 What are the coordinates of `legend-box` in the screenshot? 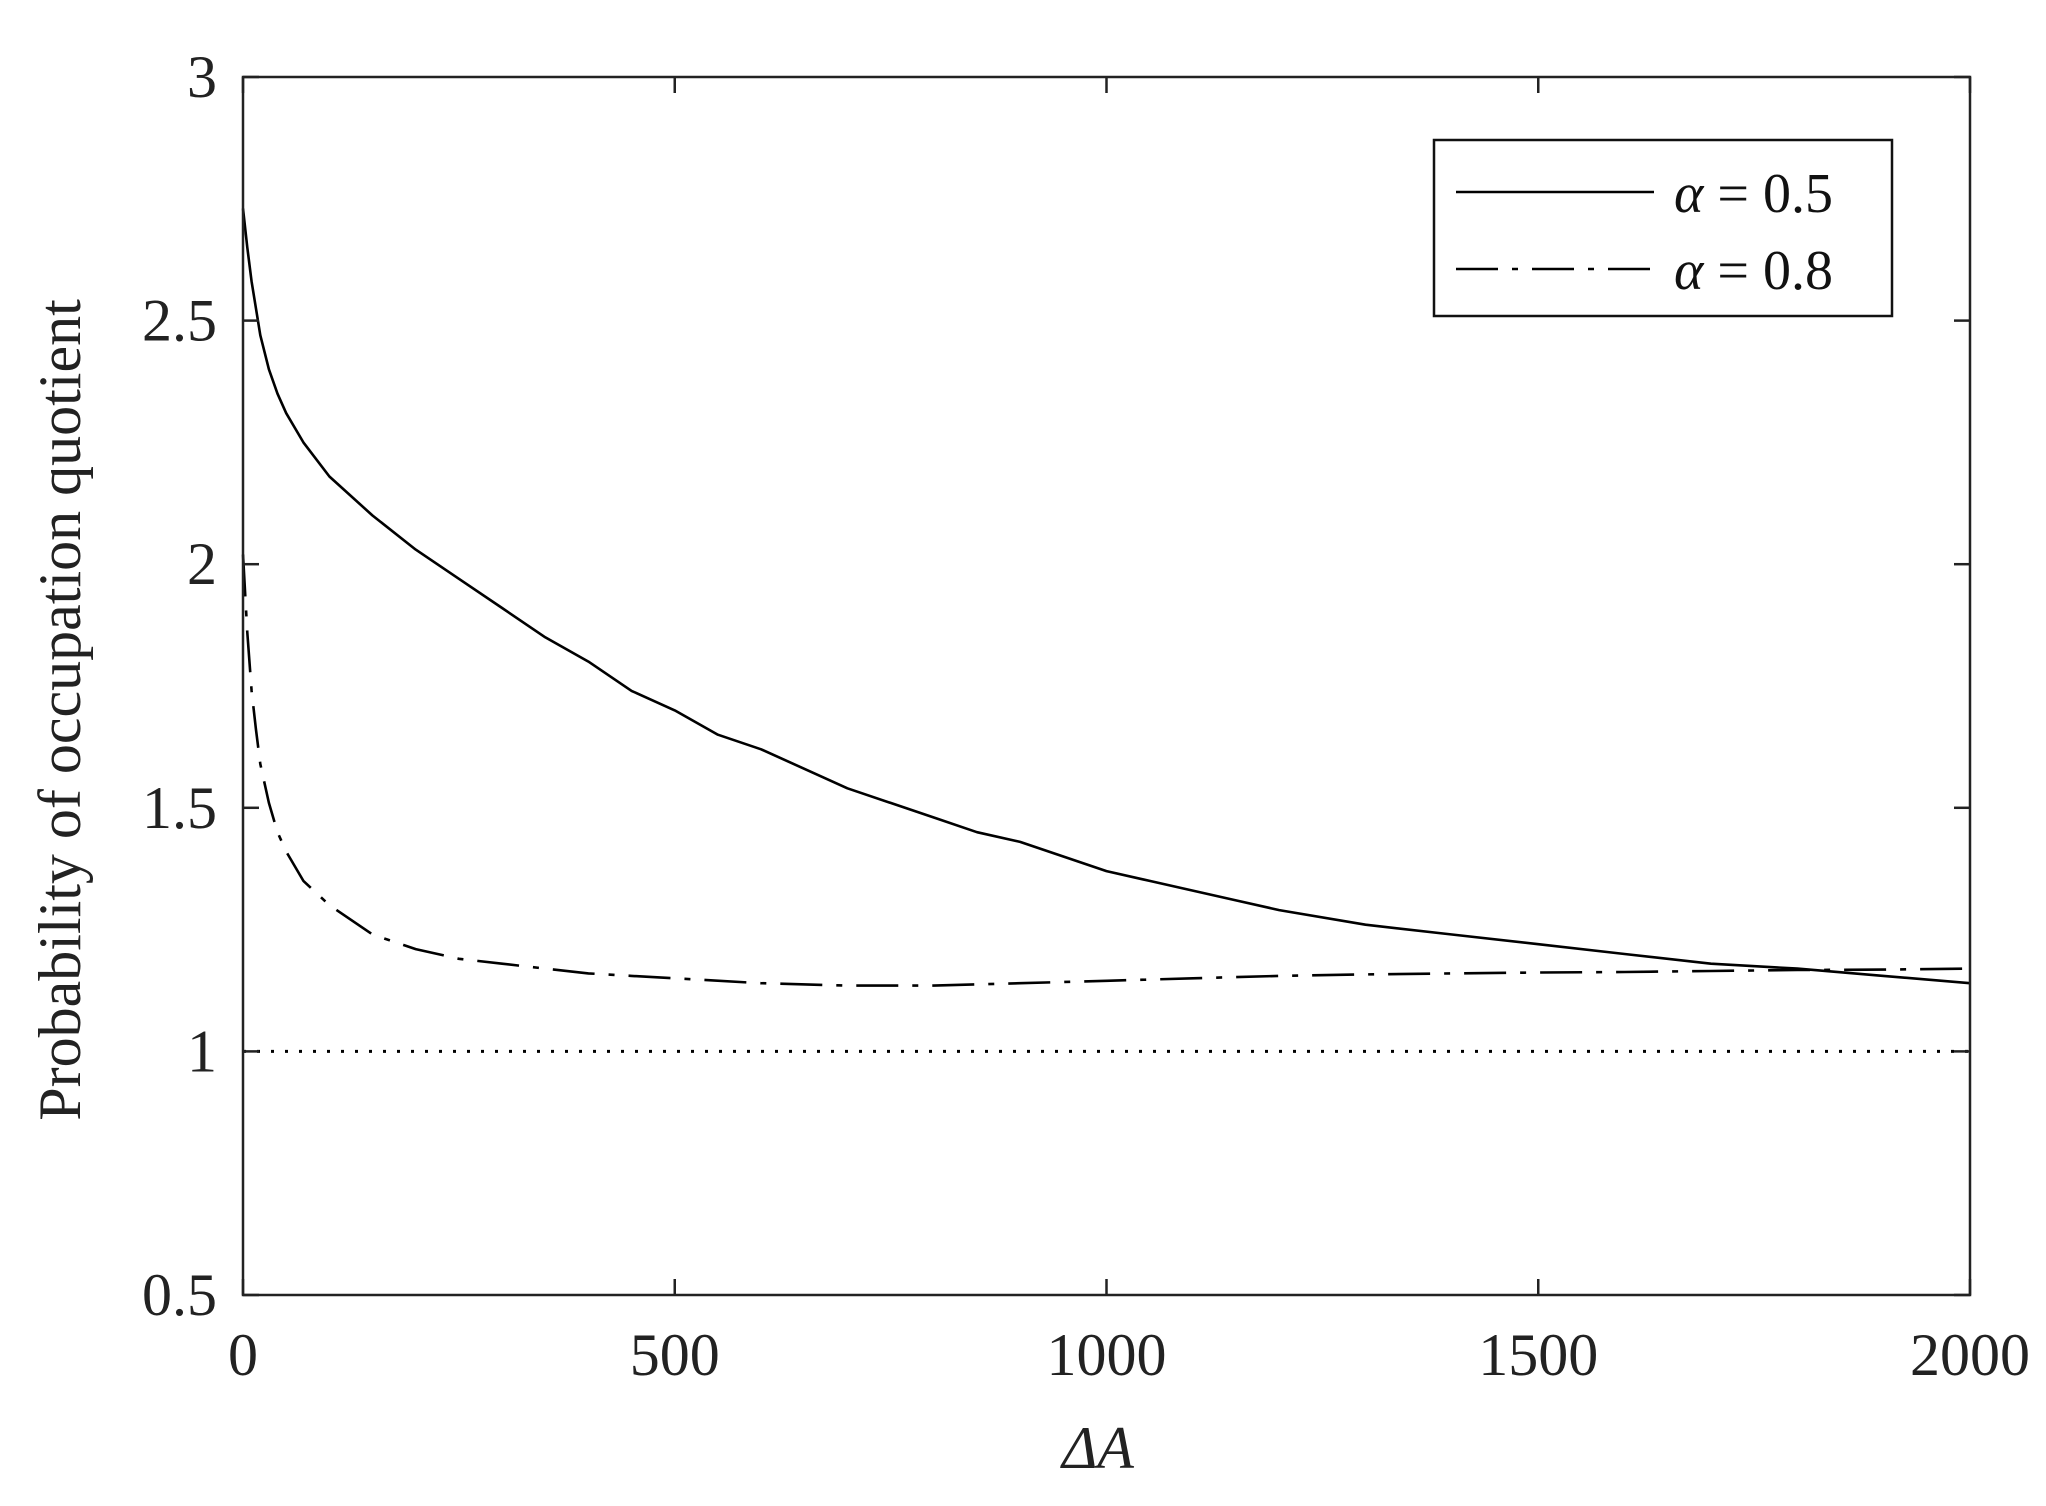 It's located at (1663, 228).